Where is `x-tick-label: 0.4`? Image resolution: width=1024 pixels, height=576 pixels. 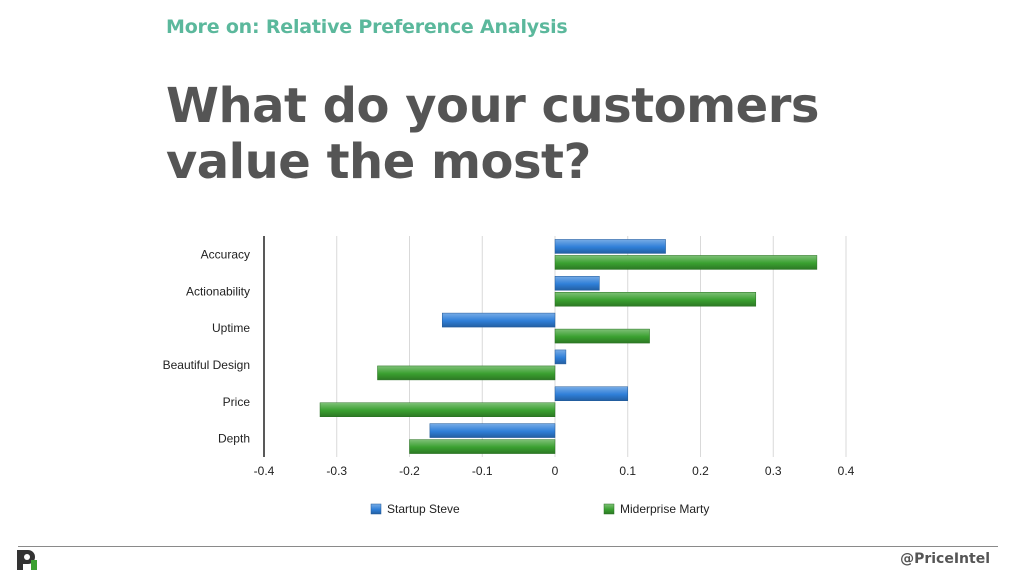 x-tick-label: 0.4 is located at coordinates (846, 471).